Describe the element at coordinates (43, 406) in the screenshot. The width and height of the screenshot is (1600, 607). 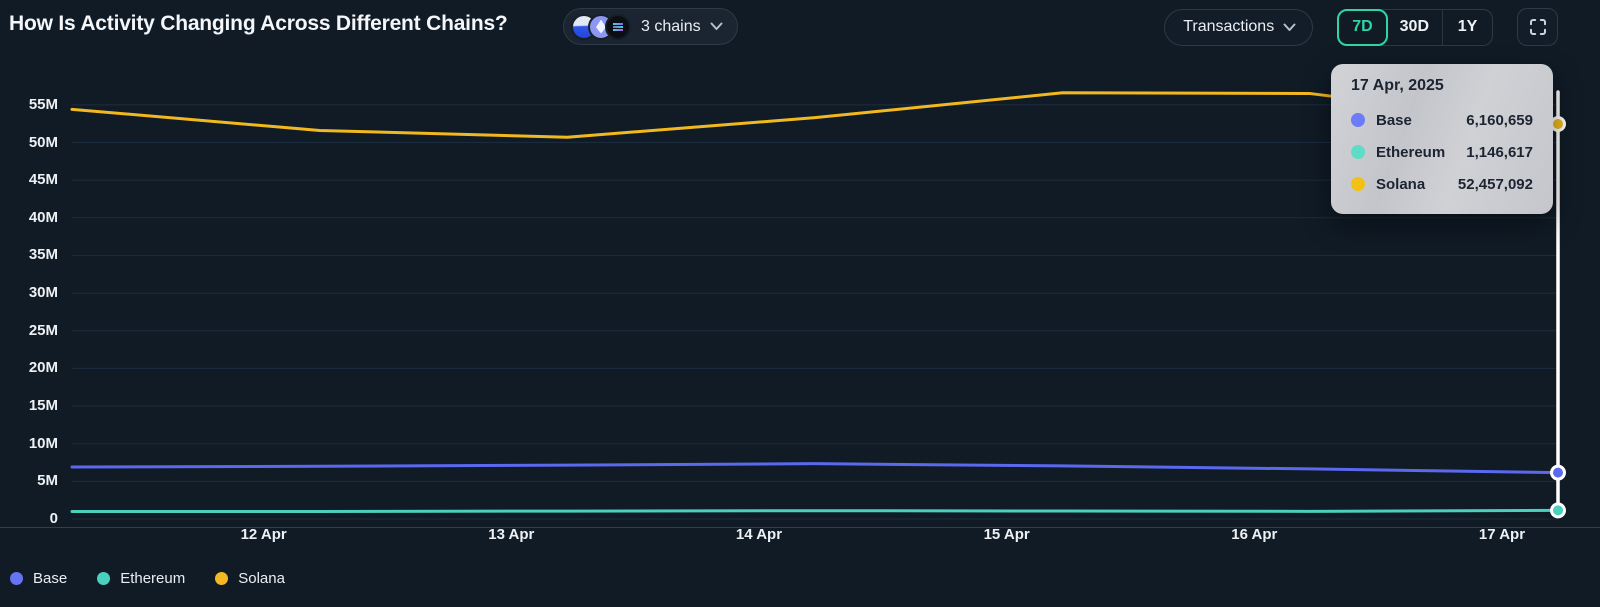
I see `y-axis-tick: 15M` at that location.